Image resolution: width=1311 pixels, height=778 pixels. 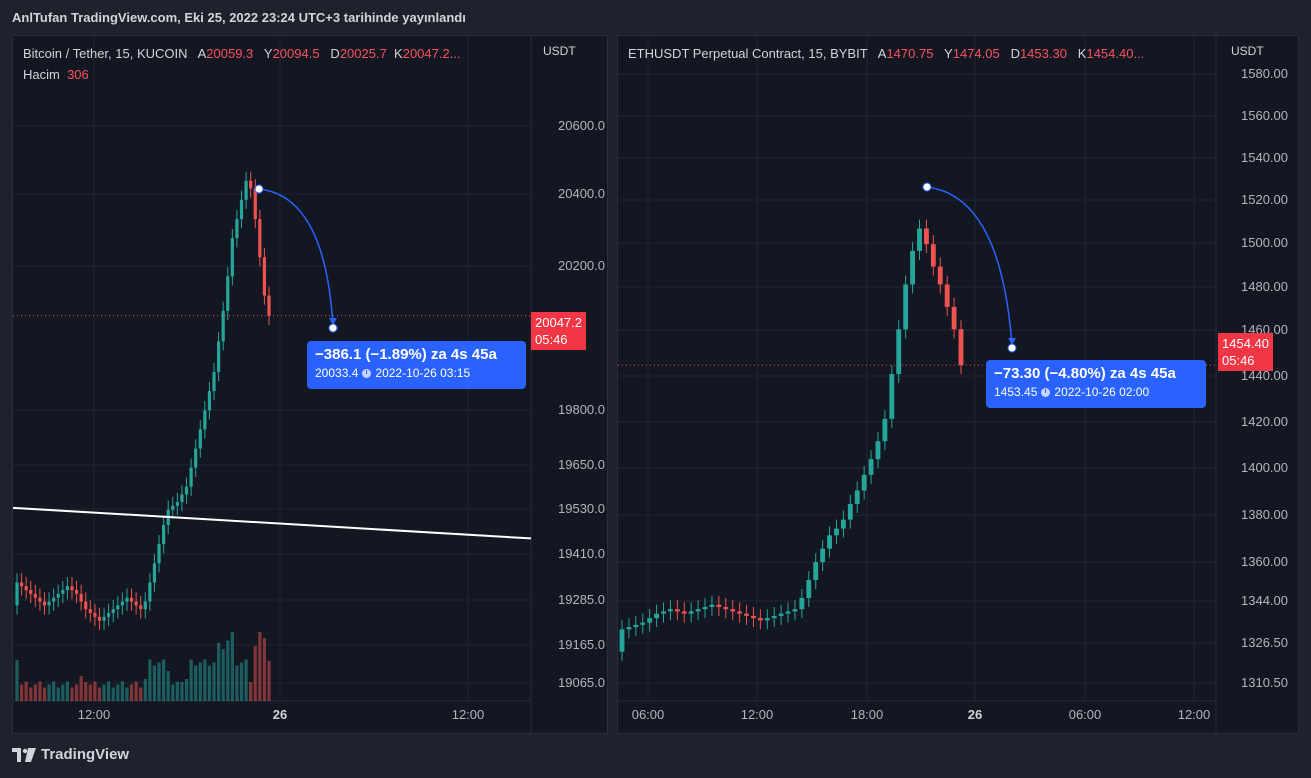 What do you see at coordinates (1247, 51) in the screenshot?
I see `eth-unit-label: USDT` at bounding box center [1247, 51].